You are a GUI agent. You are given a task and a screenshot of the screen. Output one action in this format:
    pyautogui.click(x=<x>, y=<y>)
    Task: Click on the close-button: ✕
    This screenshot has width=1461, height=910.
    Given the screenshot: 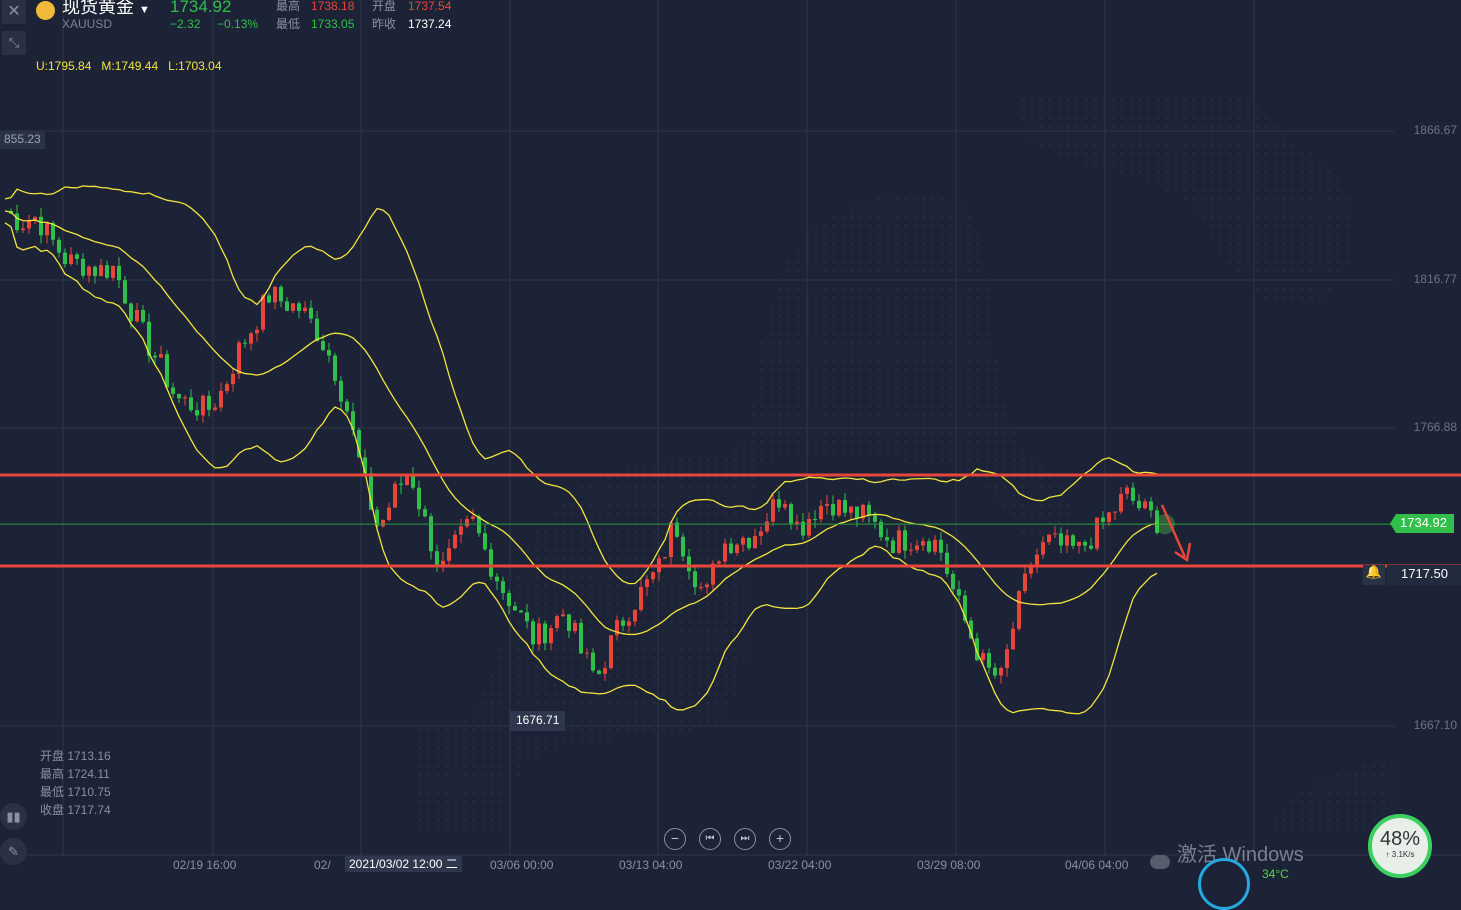 What is the action you would take?
    pyautogui.click(x=14, y=12)
    